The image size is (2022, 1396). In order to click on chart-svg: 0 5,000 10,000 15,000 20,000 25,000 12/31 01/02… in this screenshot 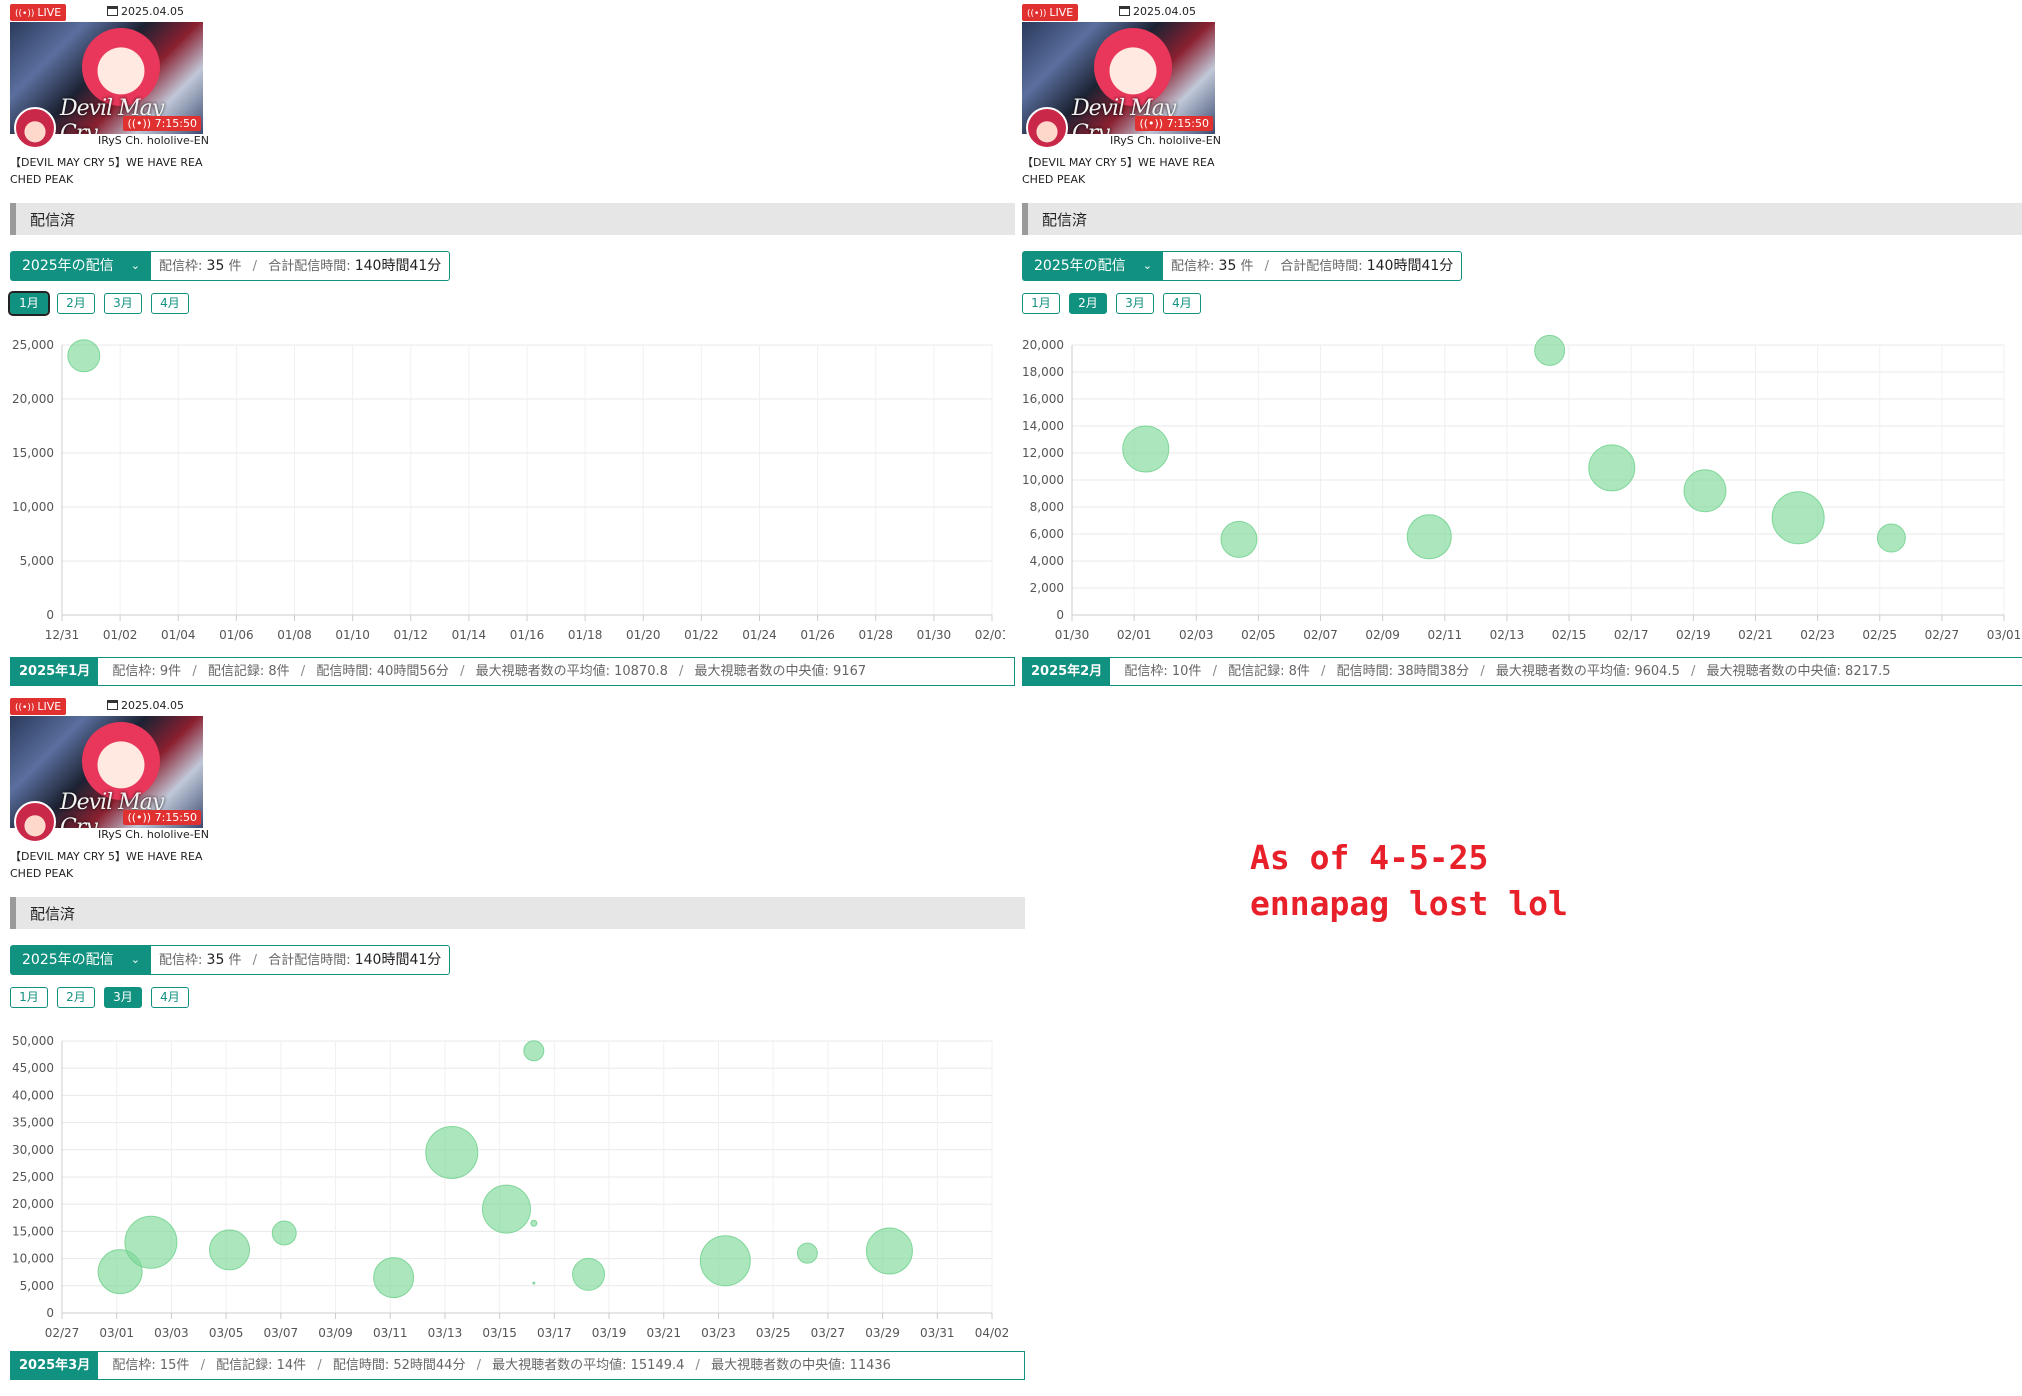, I will do `click(510, 490)`.